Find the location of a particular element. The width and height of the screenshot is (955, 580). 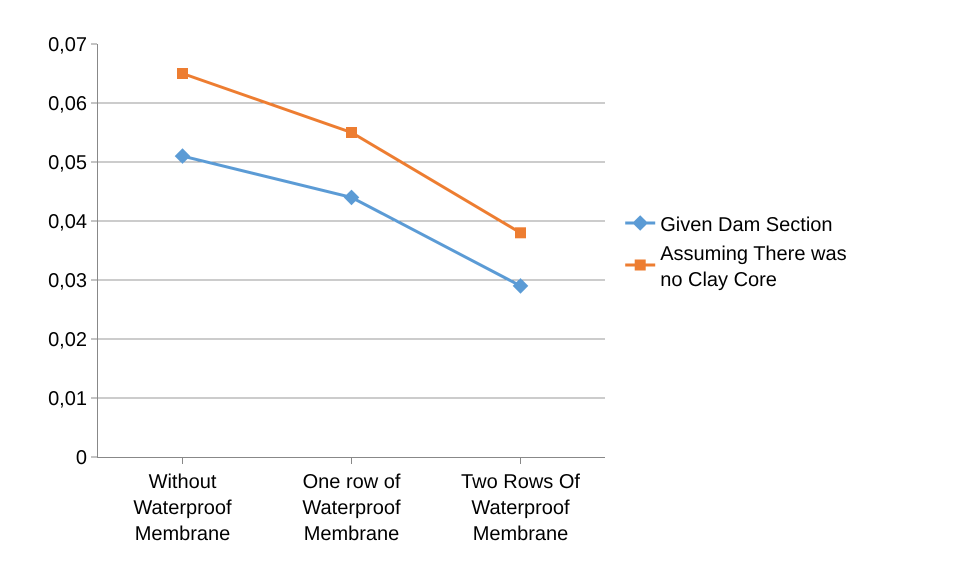

y-tick-label: 0,06 is located at coordinates (67, 104).